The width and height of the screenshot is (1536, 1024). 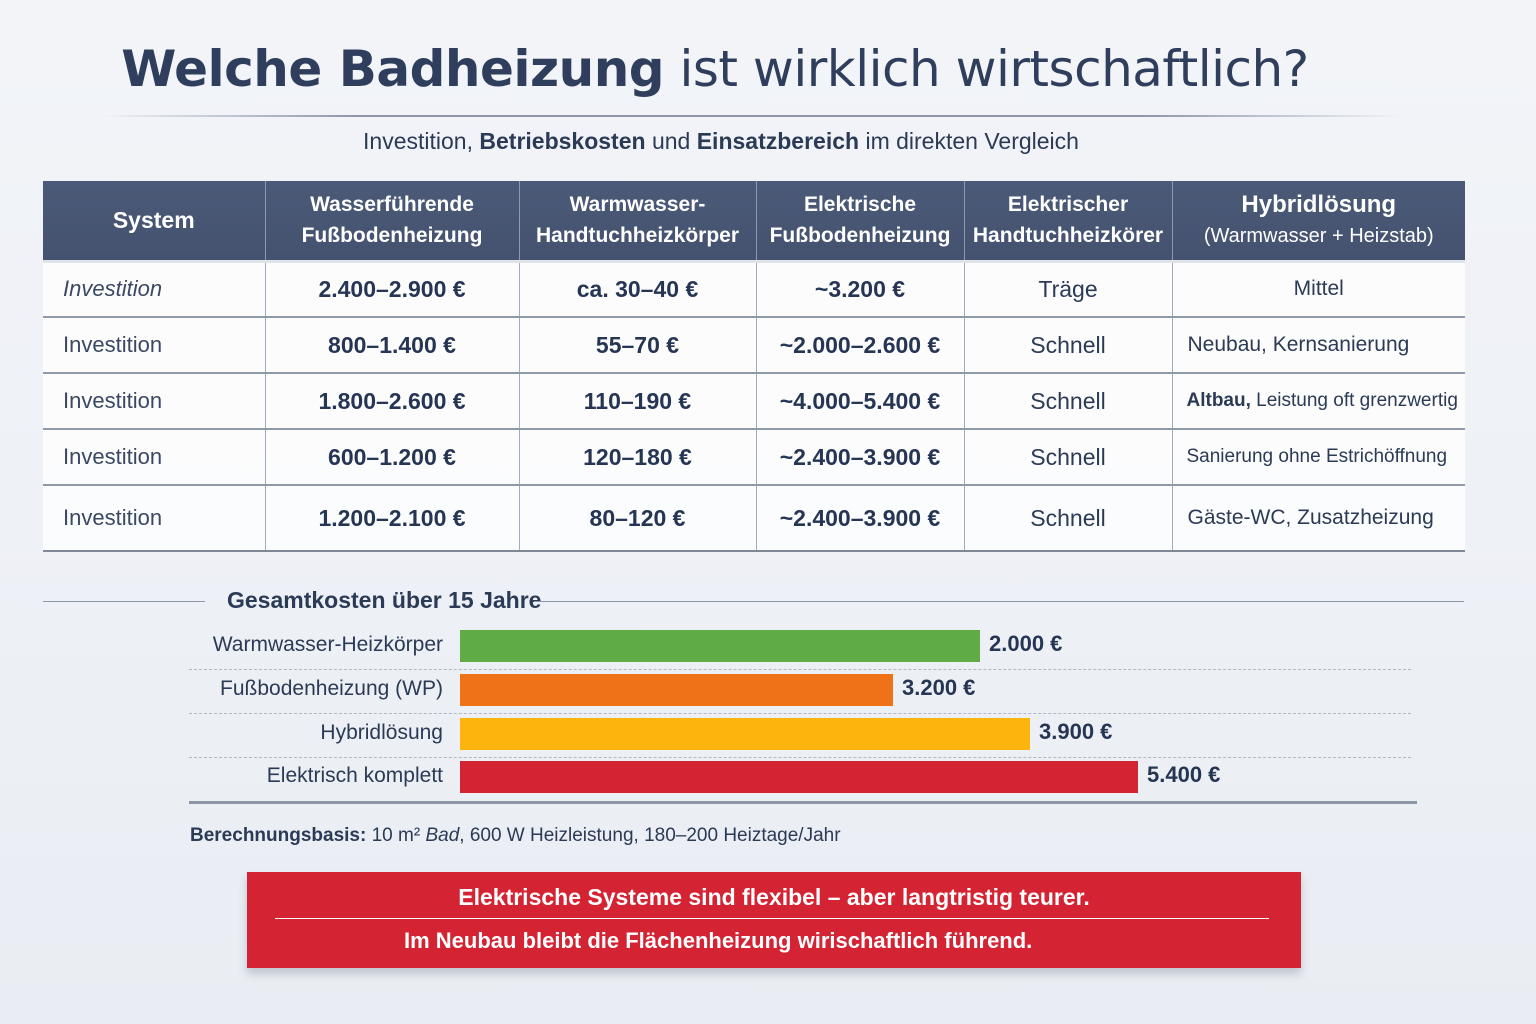 What do you see at coordinates (331, 688) in the screenshot?
I see `bar-label: Fußbodenheizung (WP)` at bounding box center [331, 688].